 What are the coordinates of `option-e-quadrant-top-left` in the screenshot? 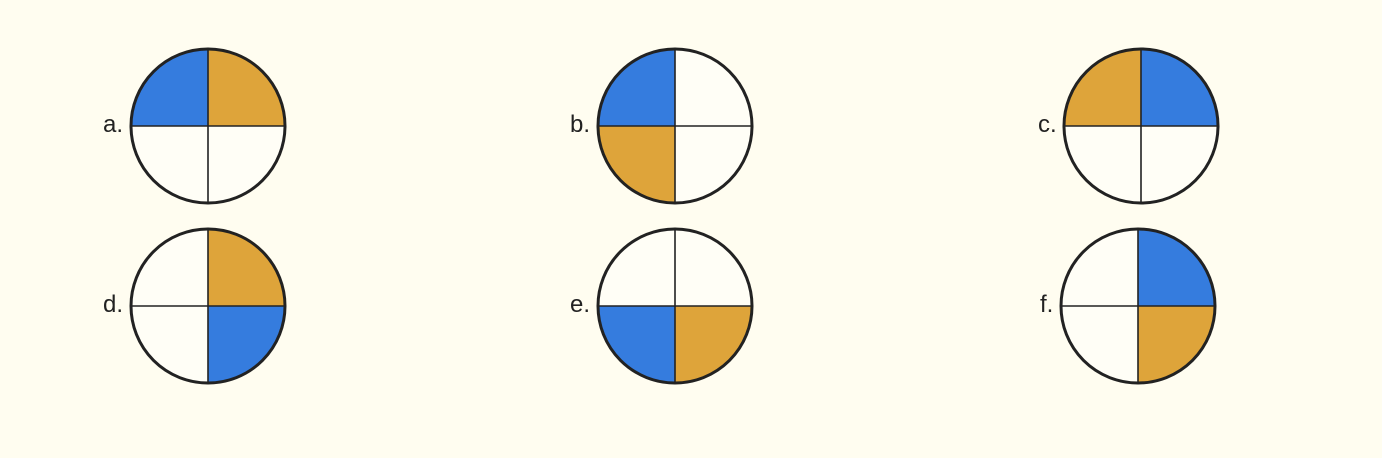 It's located at (636, 267).